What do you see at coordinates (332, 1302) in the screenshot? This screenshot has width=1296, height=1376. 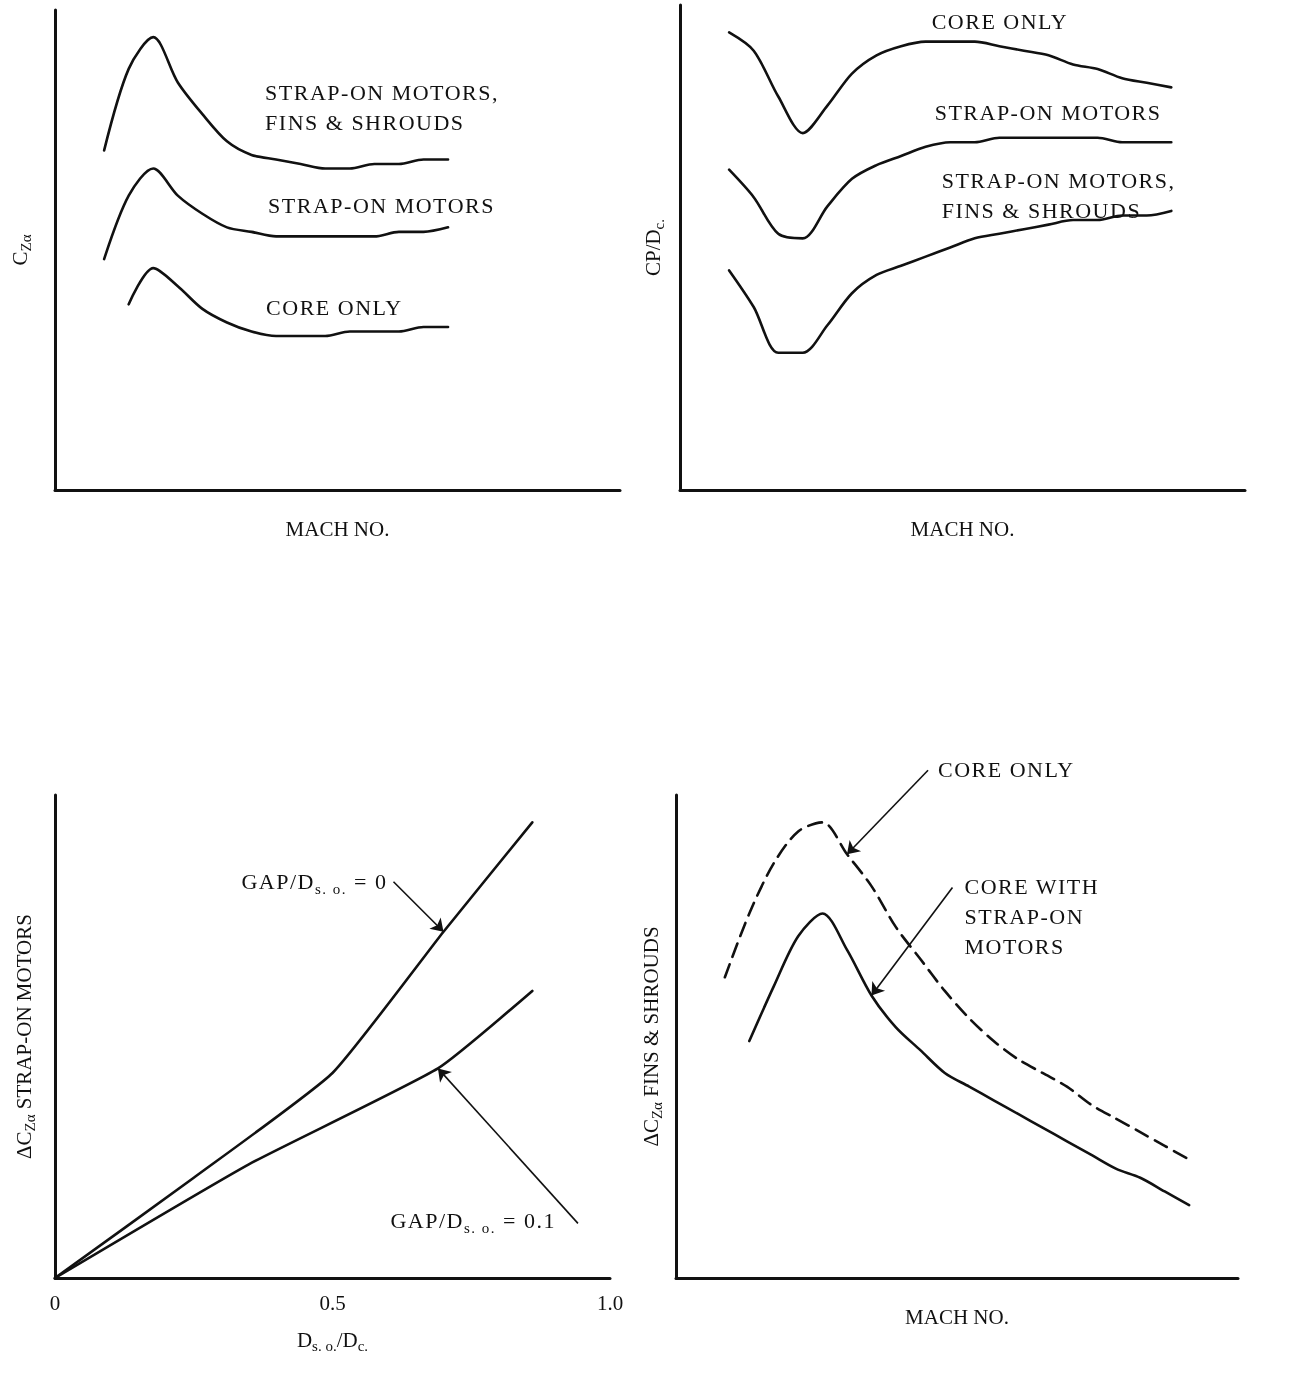 I see `x-tick-label: 0.5` at bounding box center [332, 1302].